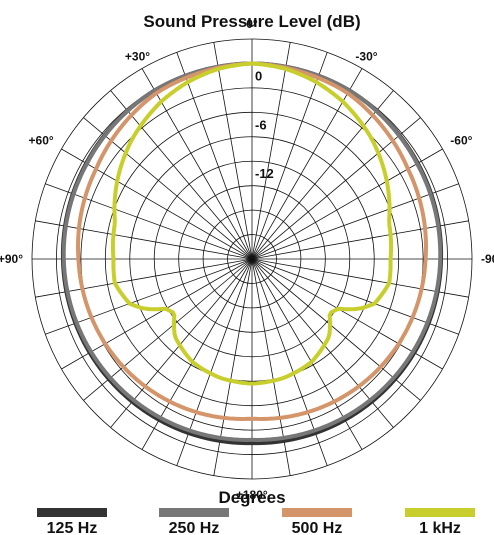 This screenshot has height=535, width=494. Describe the element at coordinates (461, 141) in the screenshot. I see `angle-label: -60°` at that location.